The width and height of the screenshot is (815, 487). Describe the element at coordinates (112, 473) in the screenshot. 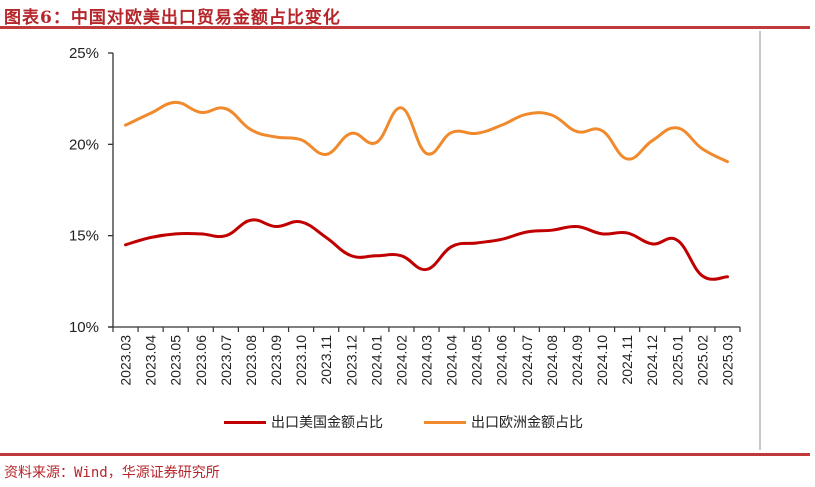

I see `source-note: 资料来源：Wind，华源证券研究所` at that location.